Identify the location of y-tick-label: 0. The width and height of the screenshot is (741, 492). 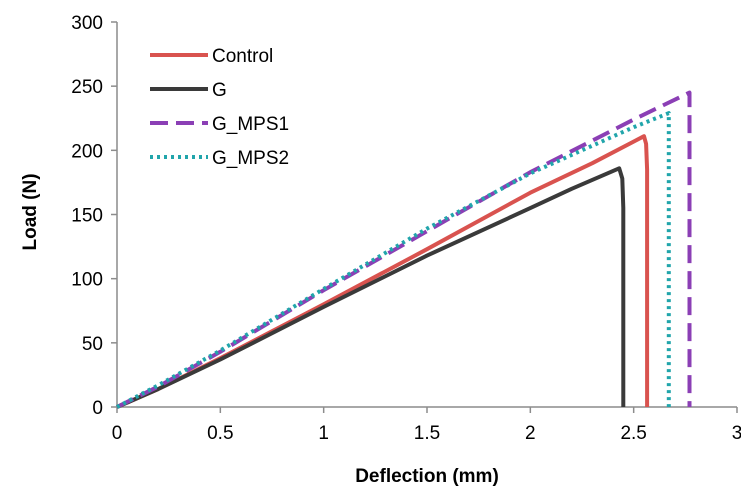
(97, 408).